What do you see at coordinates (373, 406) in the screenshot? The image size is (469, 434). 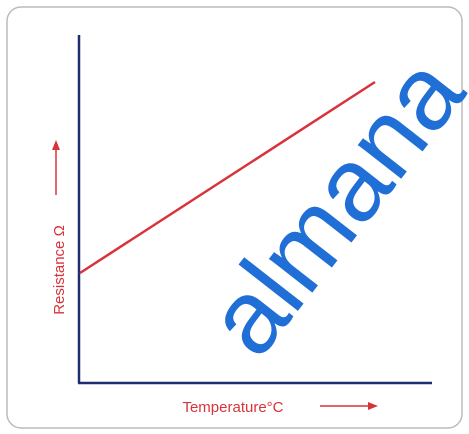 I see `x-arrow-head` at bounding box center [373, 406].